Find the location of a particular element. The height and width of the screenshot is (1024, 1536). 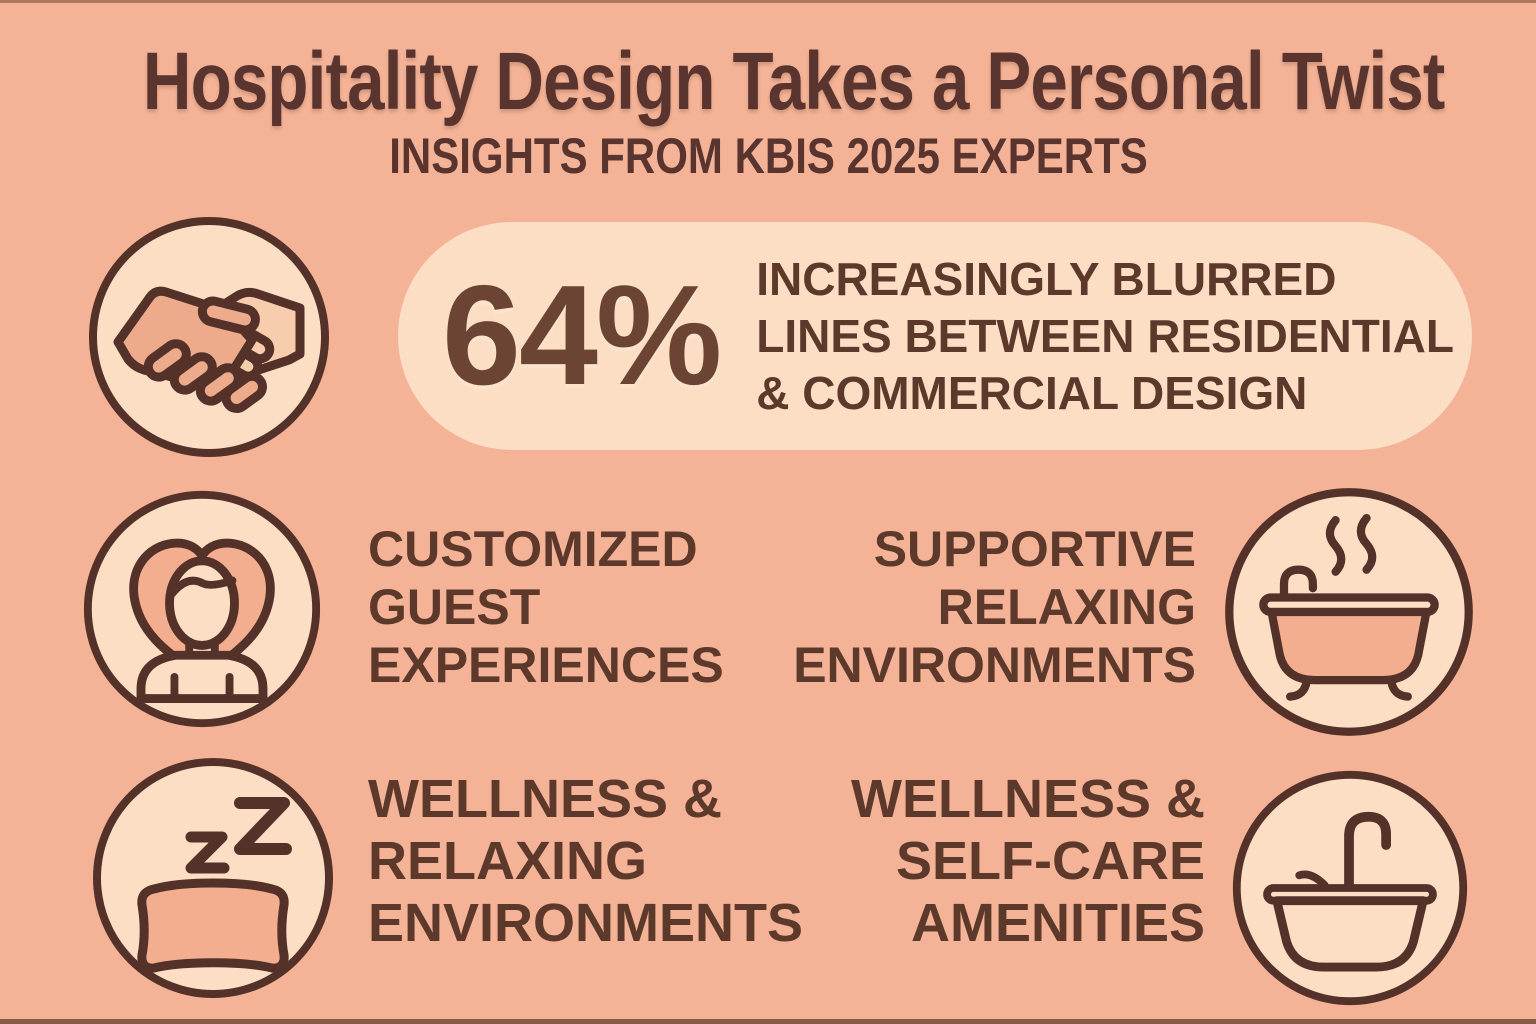

stat-line: & COMMERCIAL DESIGN is located at coordinates (1032, 392).